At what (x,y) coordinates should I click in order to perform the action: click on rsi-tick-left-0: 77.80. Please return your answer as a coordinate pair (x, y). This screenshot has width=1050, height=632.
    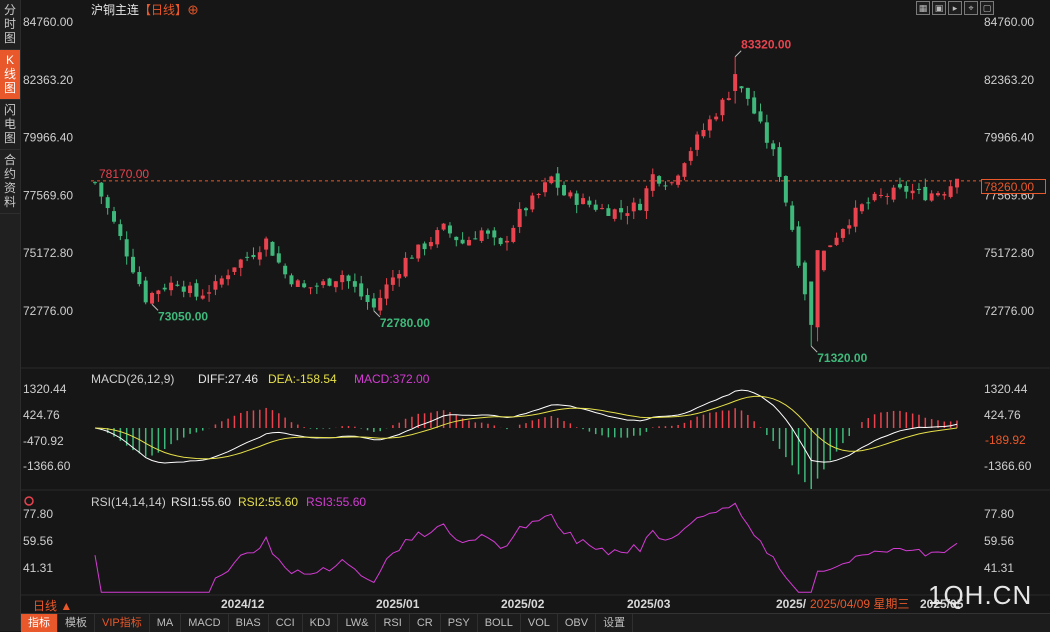
    Looking at the image, I should click on (38, 514).